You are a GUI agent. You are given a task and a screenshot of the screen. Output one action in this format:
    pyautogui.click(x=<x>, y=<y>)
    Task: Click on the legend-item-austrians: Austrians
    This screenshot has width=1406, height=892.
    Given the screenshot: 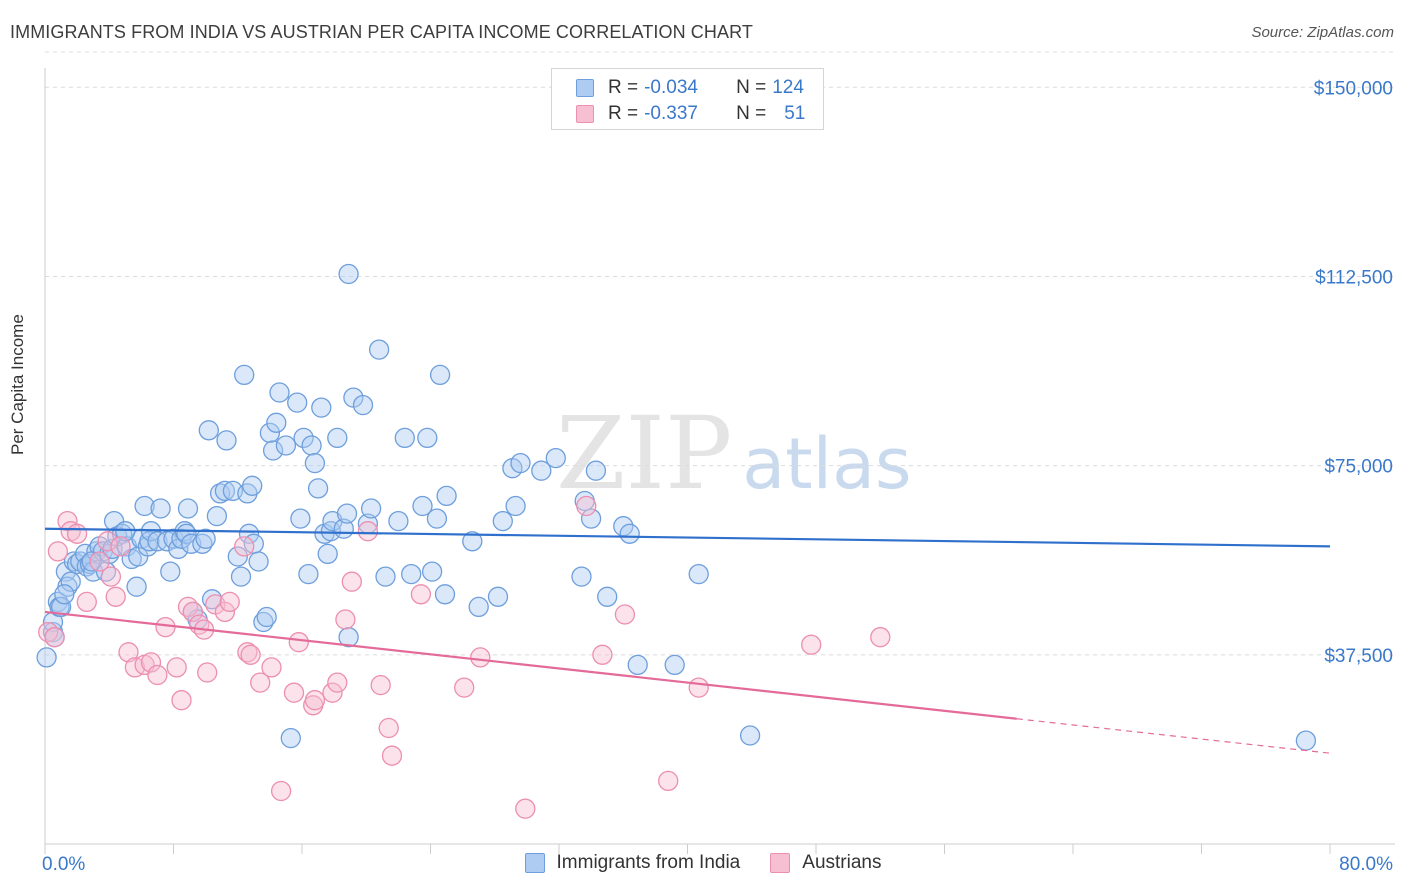 What is the action you would take?
    pyautogui.click(x=825, y=863)
    